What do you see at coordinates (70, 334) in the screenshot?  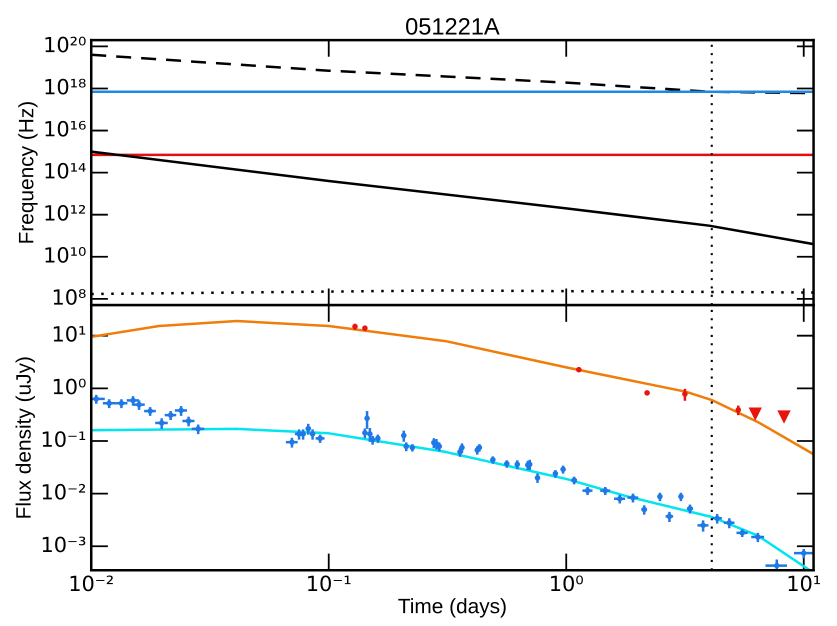 I see `y-tick-label: 10¹` at bounding box center [70, 334].